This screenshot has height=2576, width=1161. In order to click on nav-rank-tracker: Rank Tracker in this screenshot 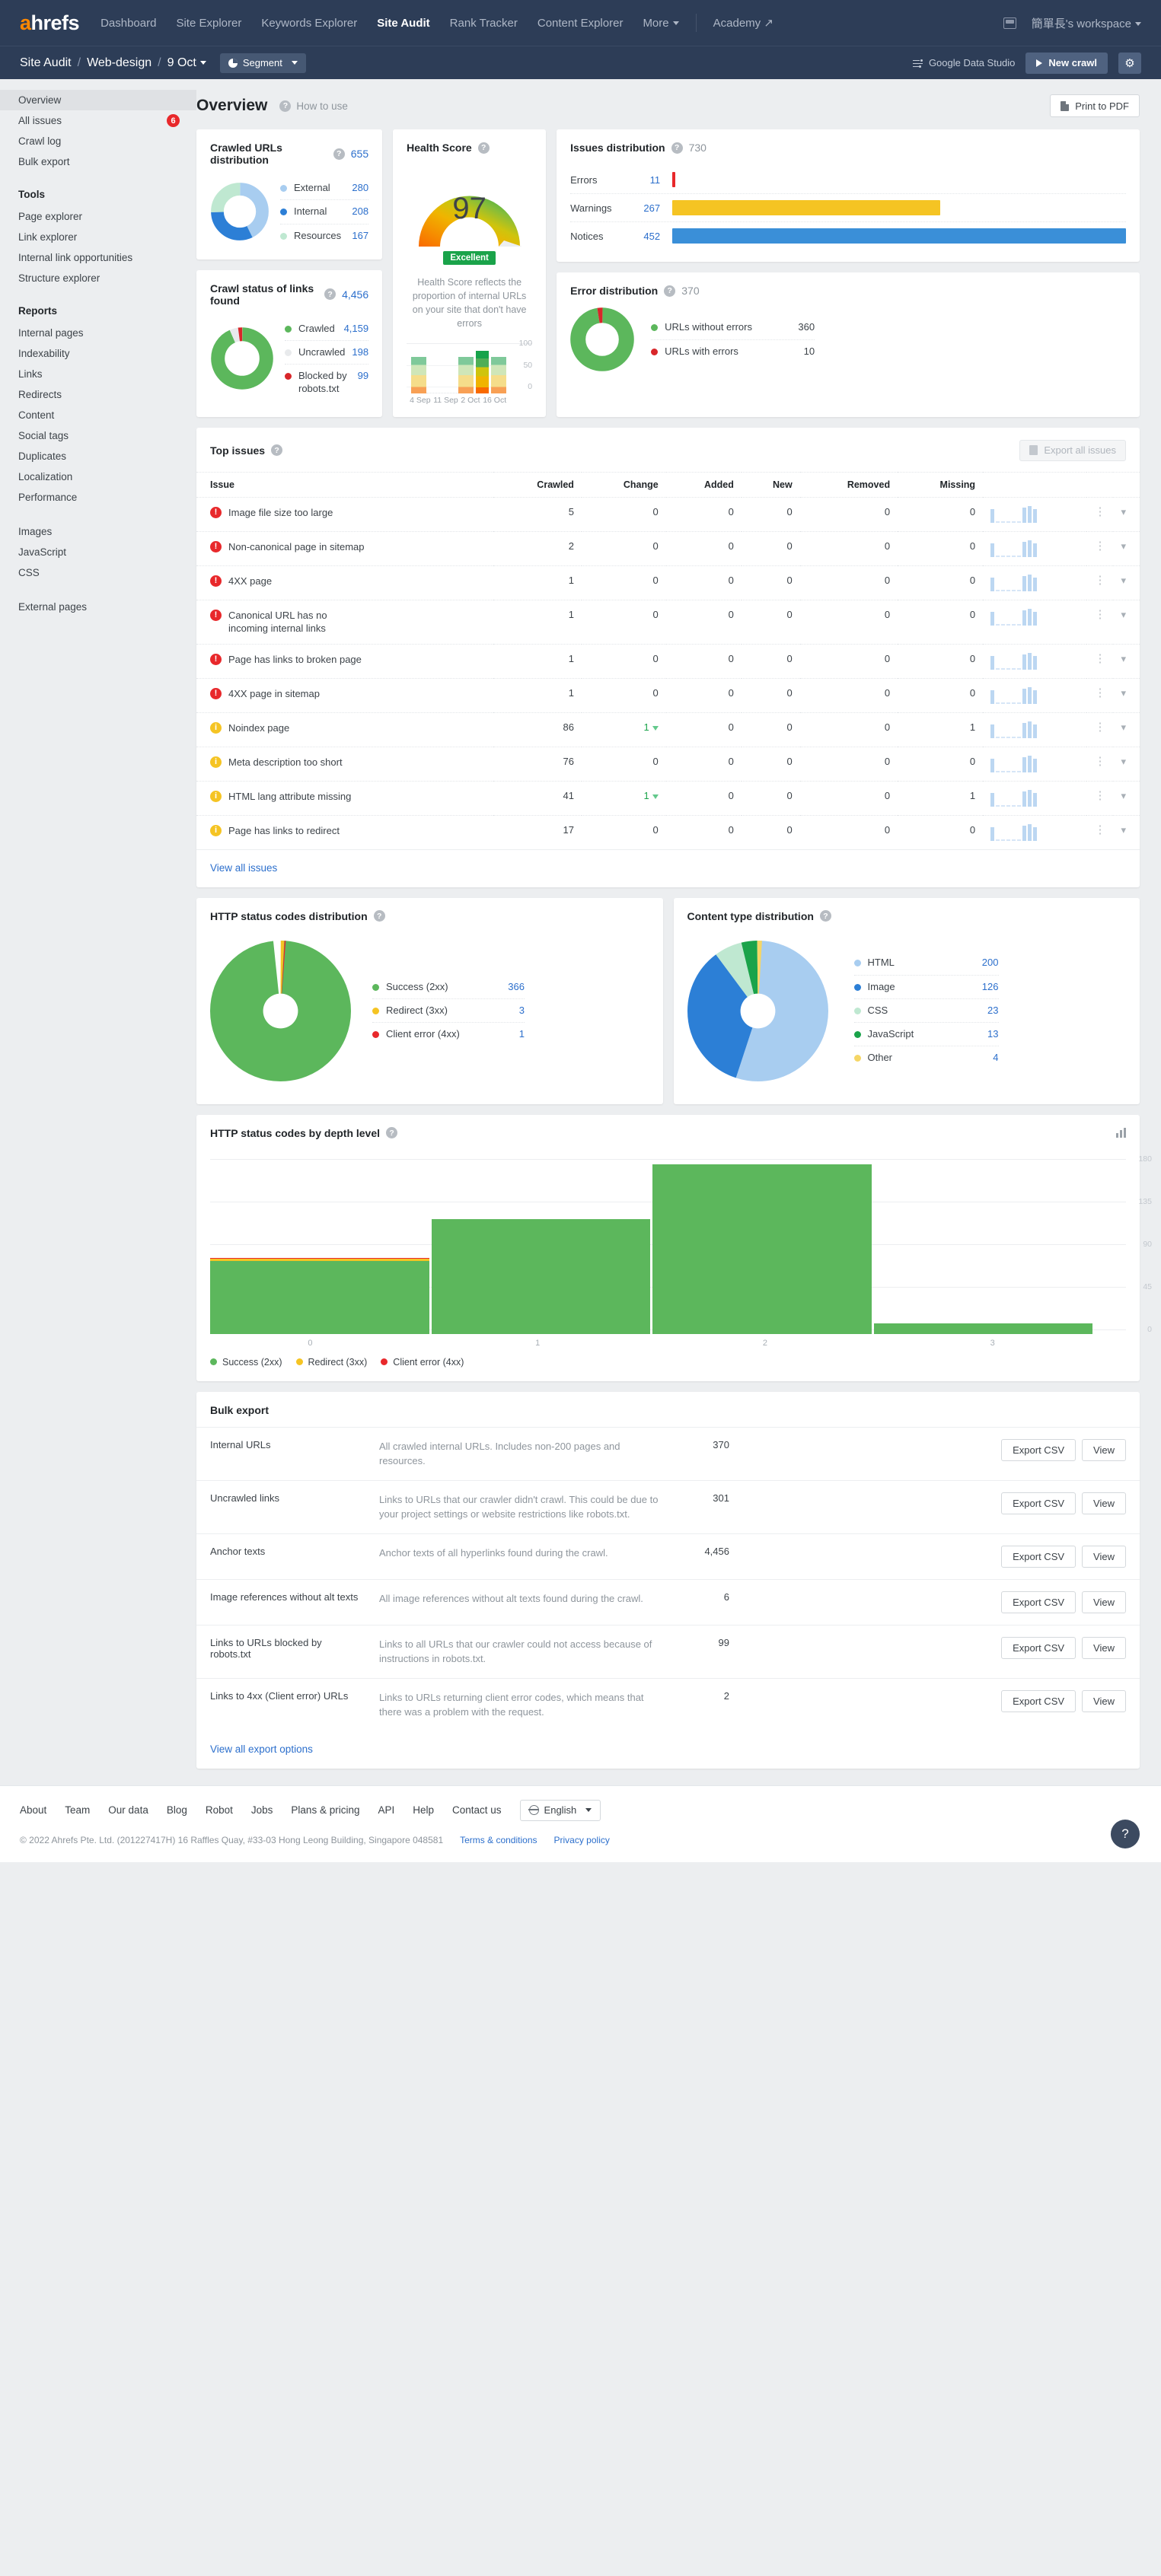, I will do `click(483, 23)`.